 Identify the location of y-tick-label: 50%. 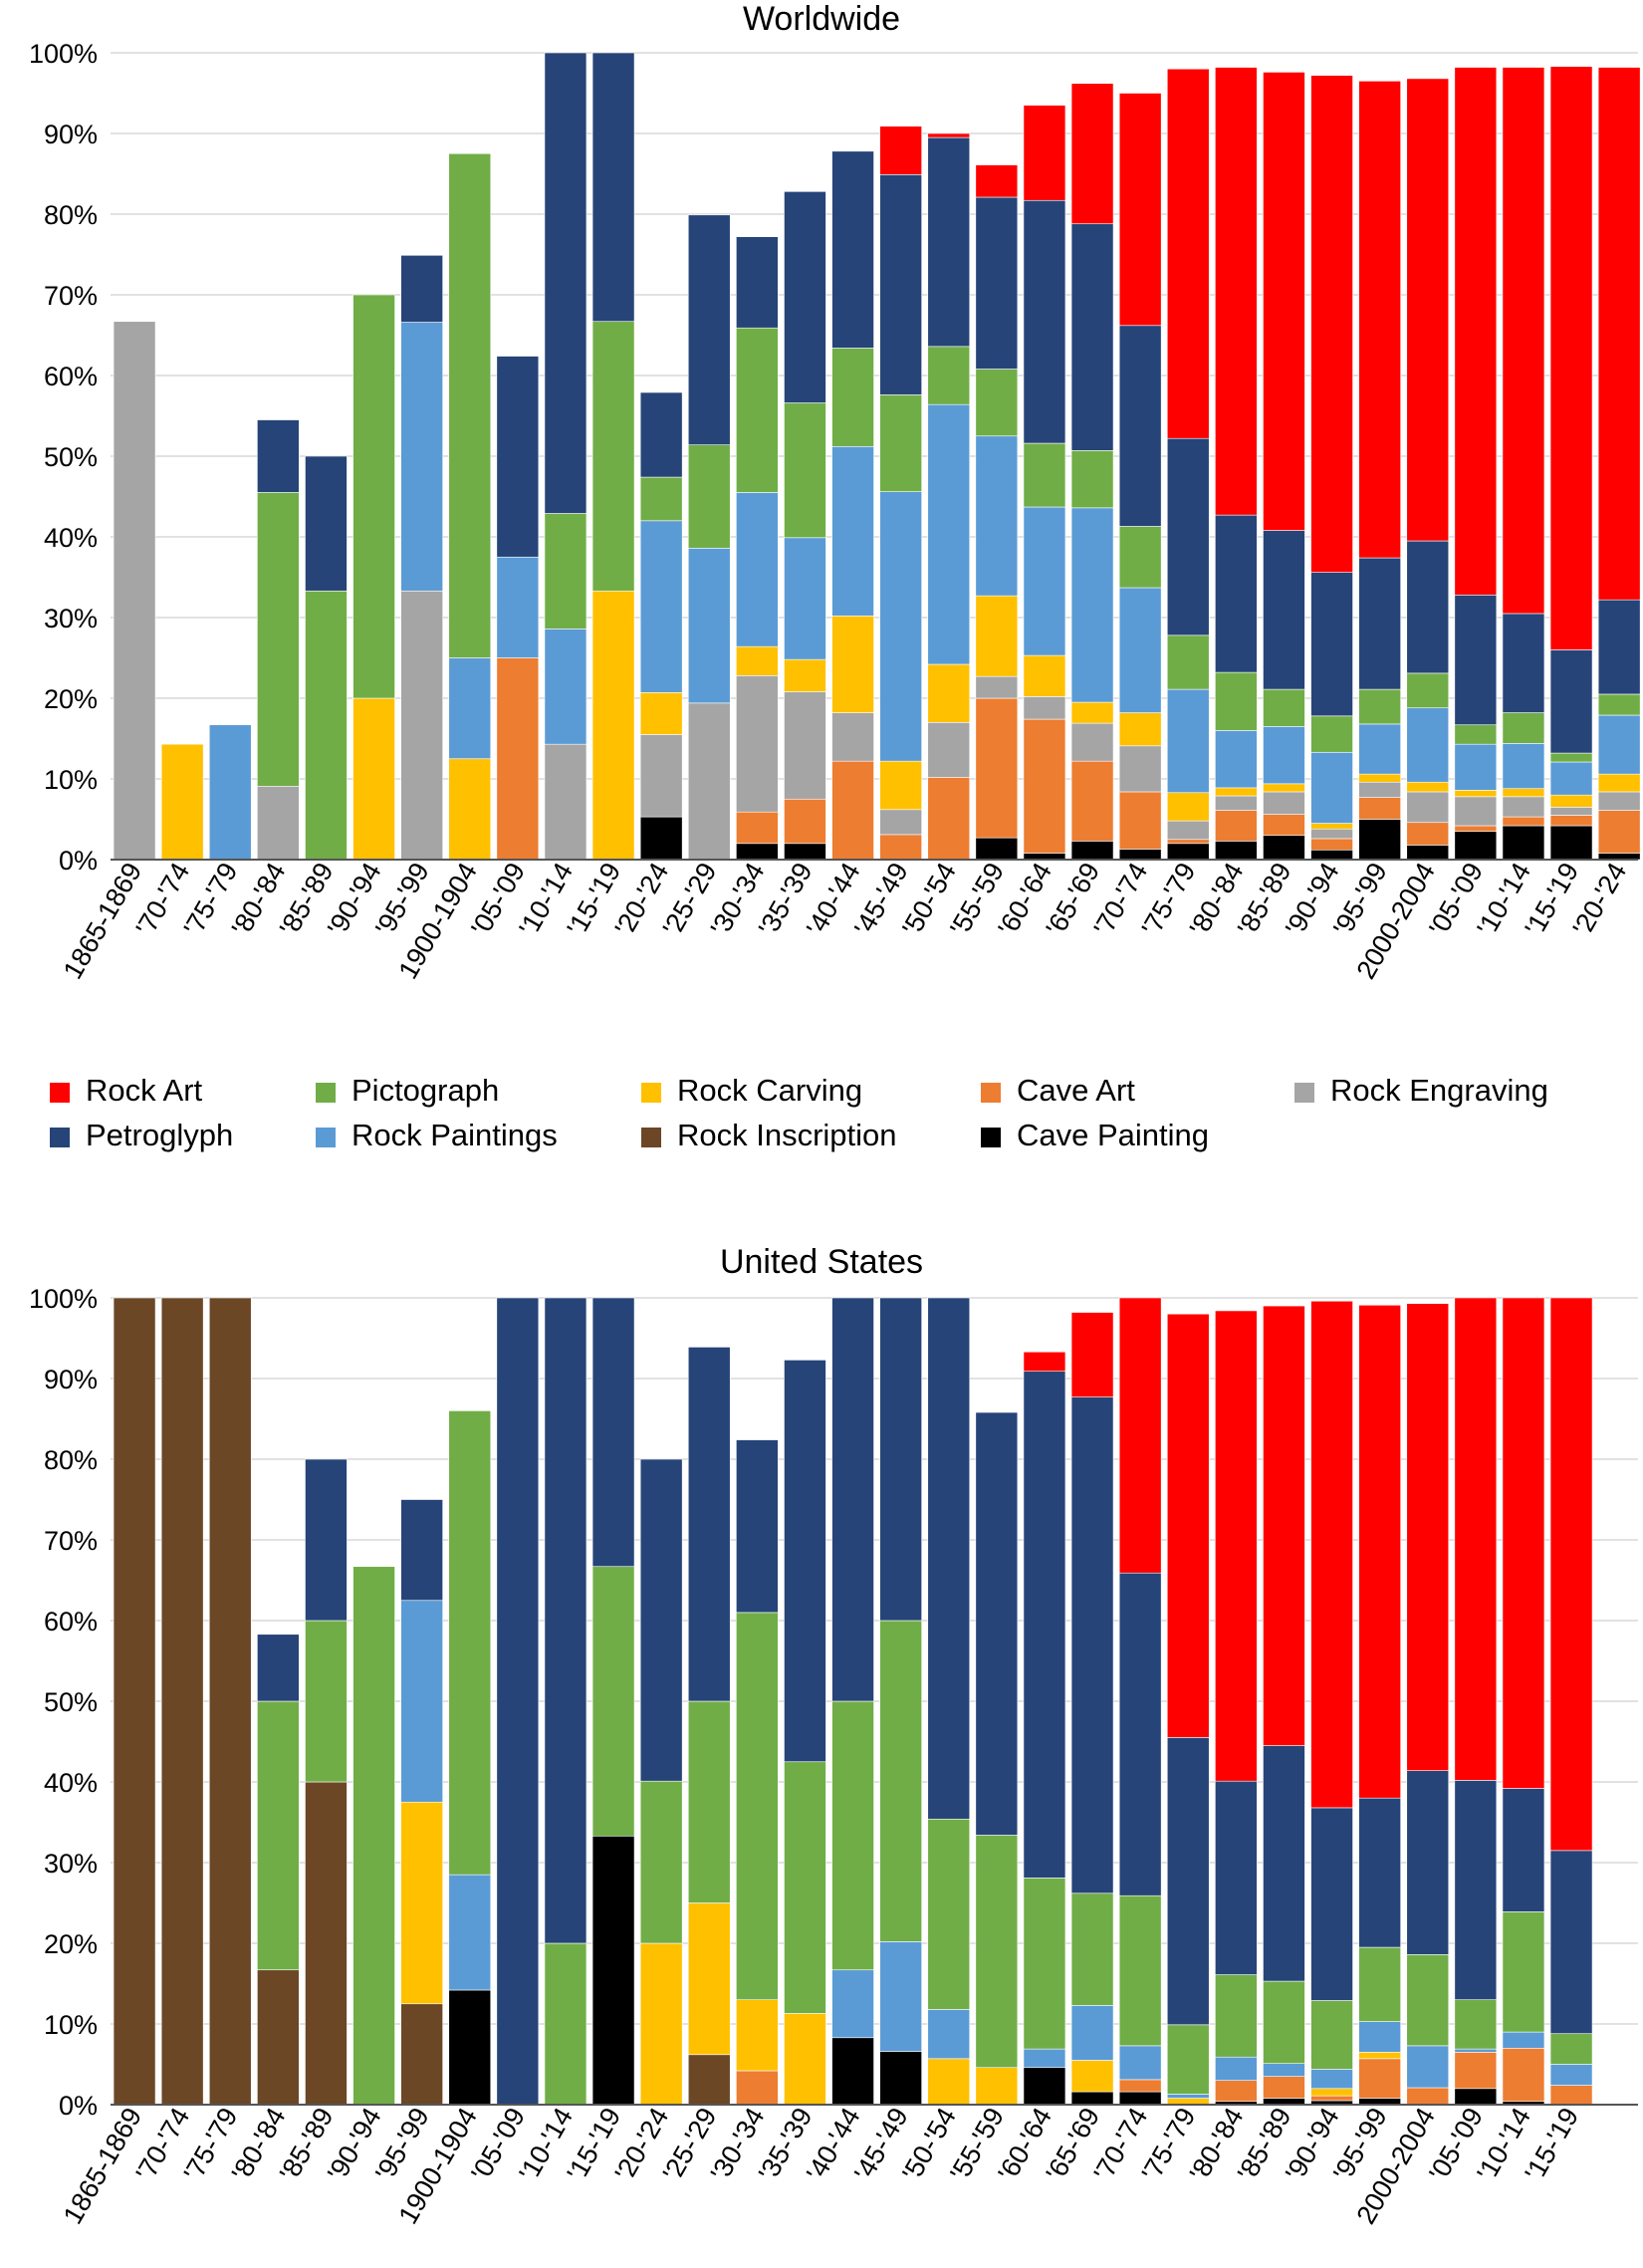
(71, 1702).